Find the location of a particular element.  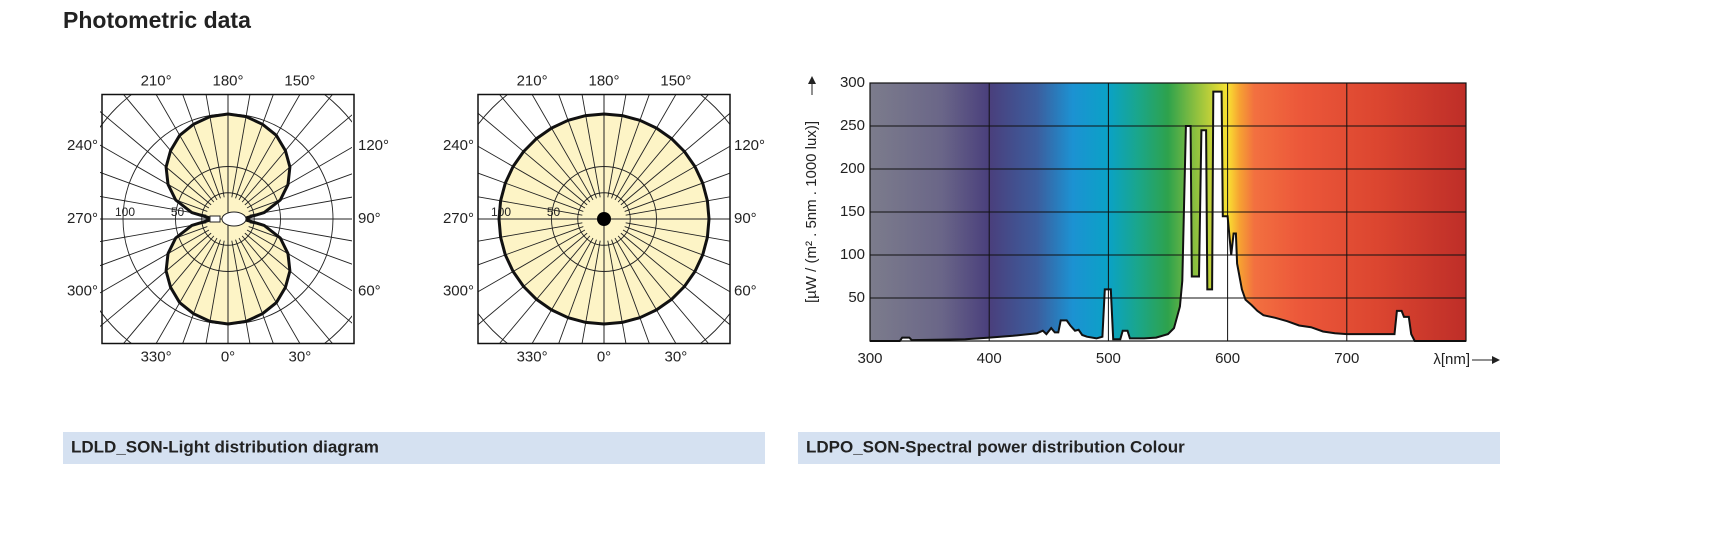

x-tick-label: 300 is located at coordinates (869, 358).